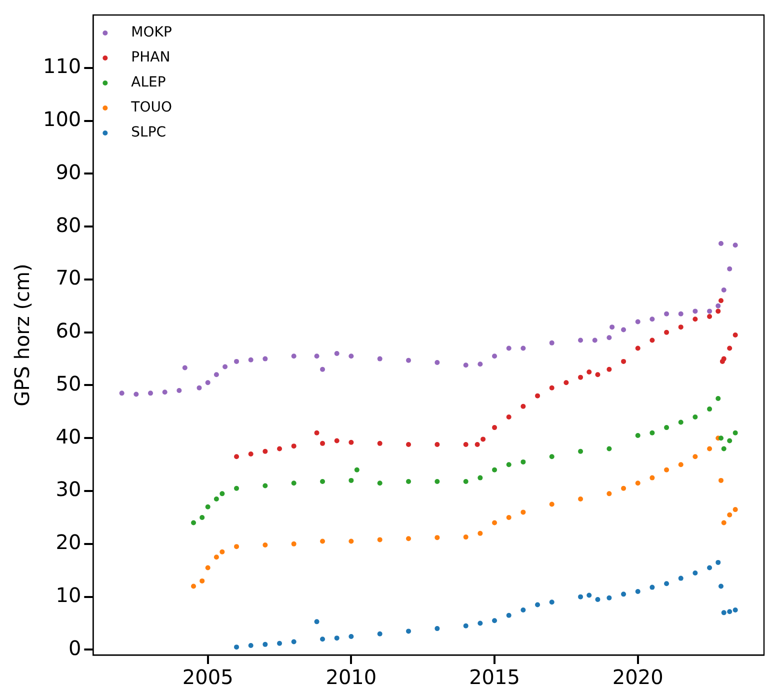 This screenshot has width=768, height=694. What do you see at coordinates (148, 82) in the screenshot?
I see `legend-label: ALEP` at bounding box center [148, 82].